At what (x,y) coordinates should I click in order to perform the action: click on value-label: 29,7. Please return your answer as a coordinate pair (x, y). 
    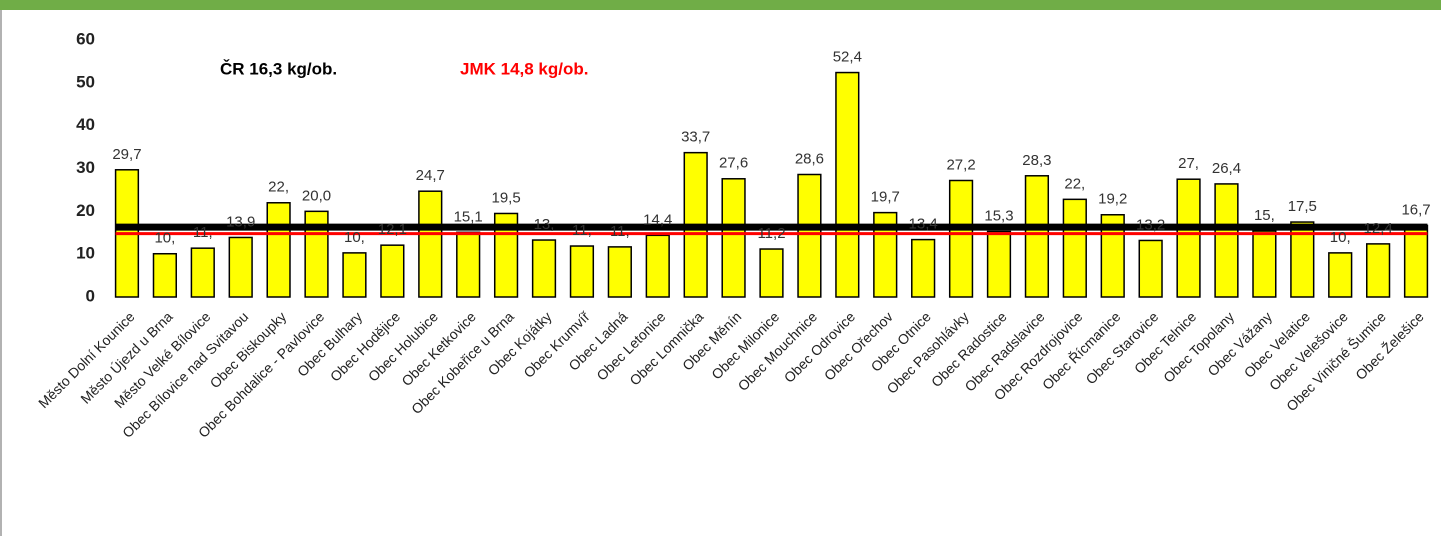
    Looking at the image, I should click on (126, 154).